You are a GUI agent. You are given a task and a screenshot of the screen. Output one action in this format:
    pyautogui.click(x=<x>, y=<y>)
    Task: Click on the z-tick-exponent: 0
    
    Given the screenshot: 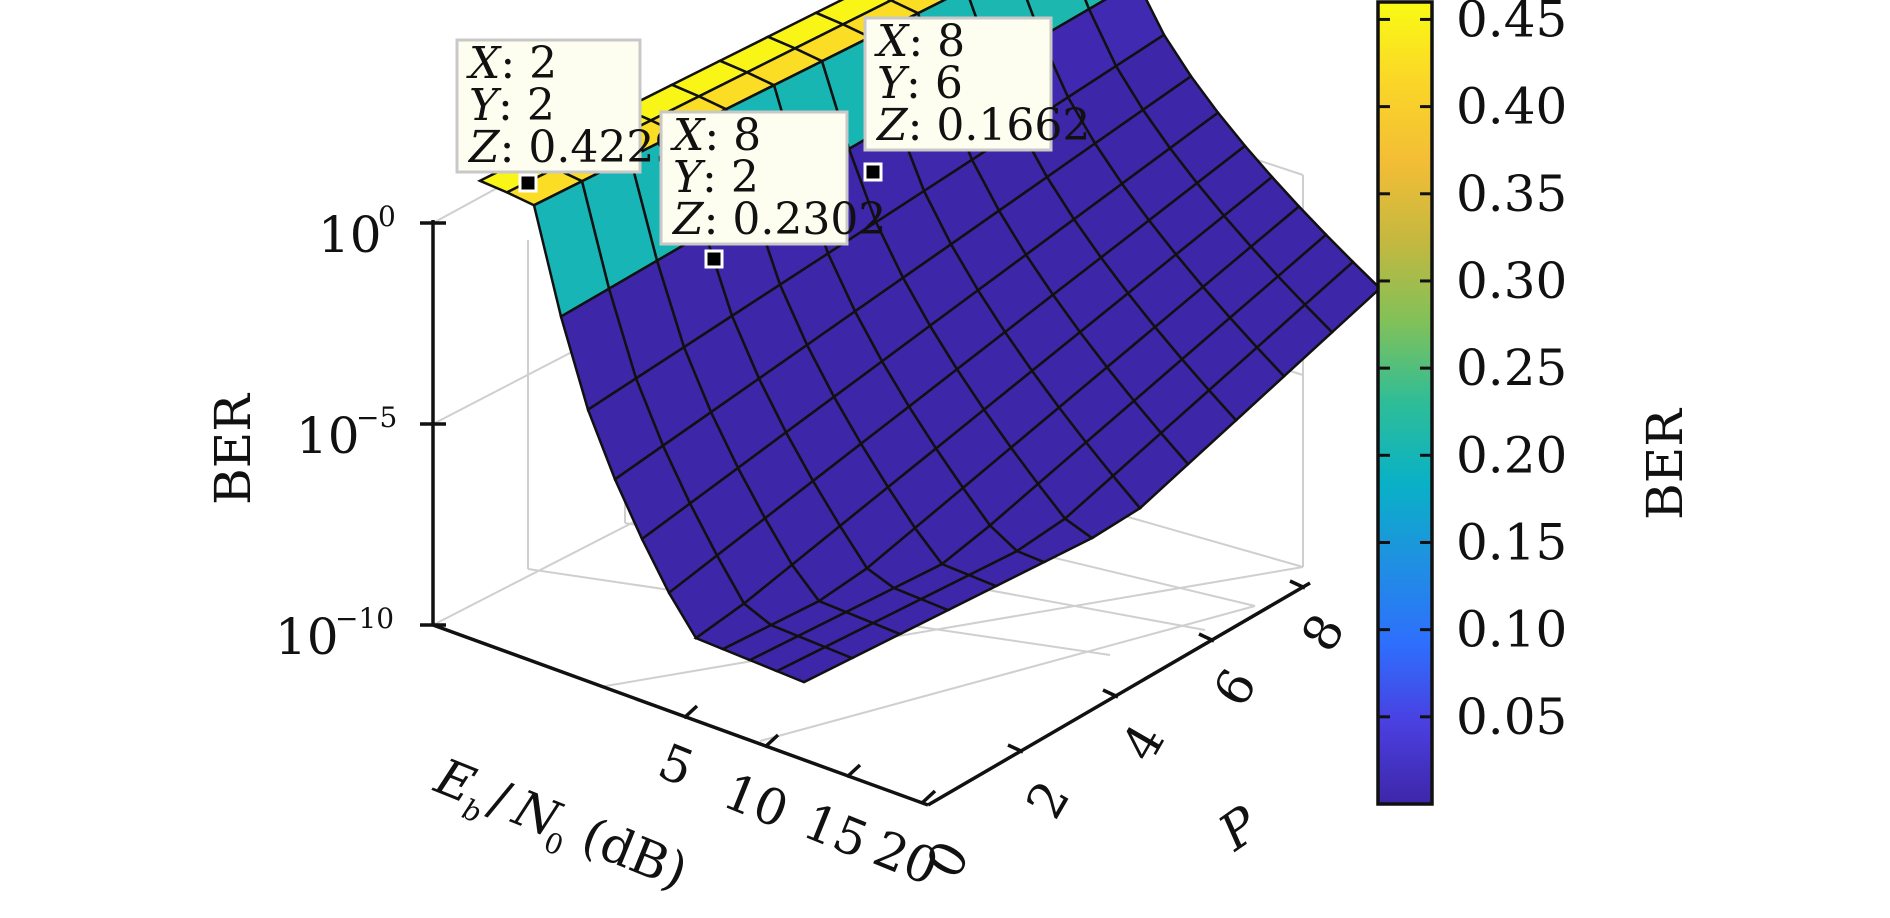 What is the action you would take?
    pyautogui.click(x=387, y=216)
    